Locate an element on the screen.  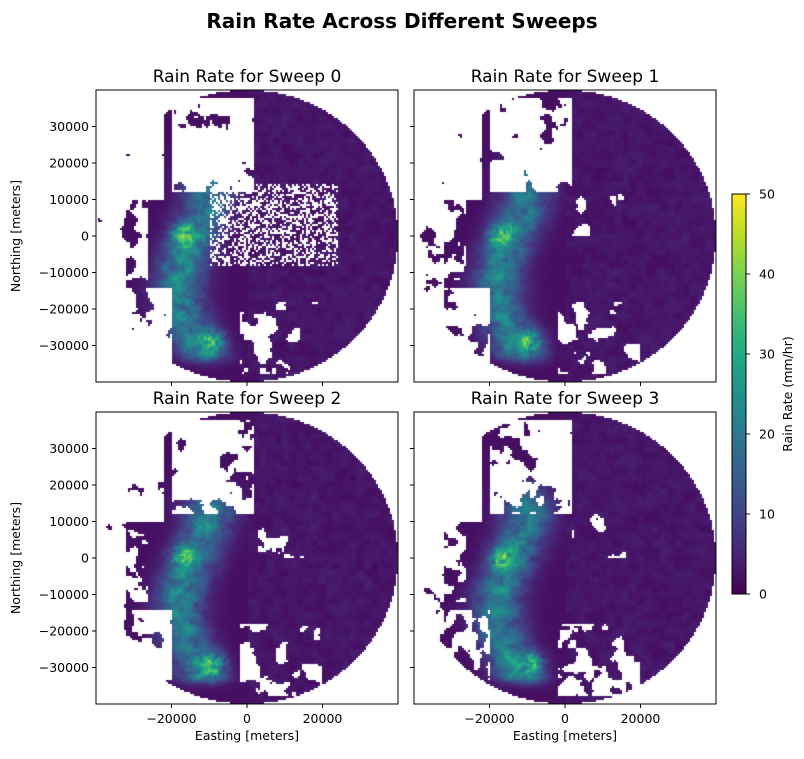
panel-title: Rain Rate for Sweep 0 is located at coordinates (247, 77).